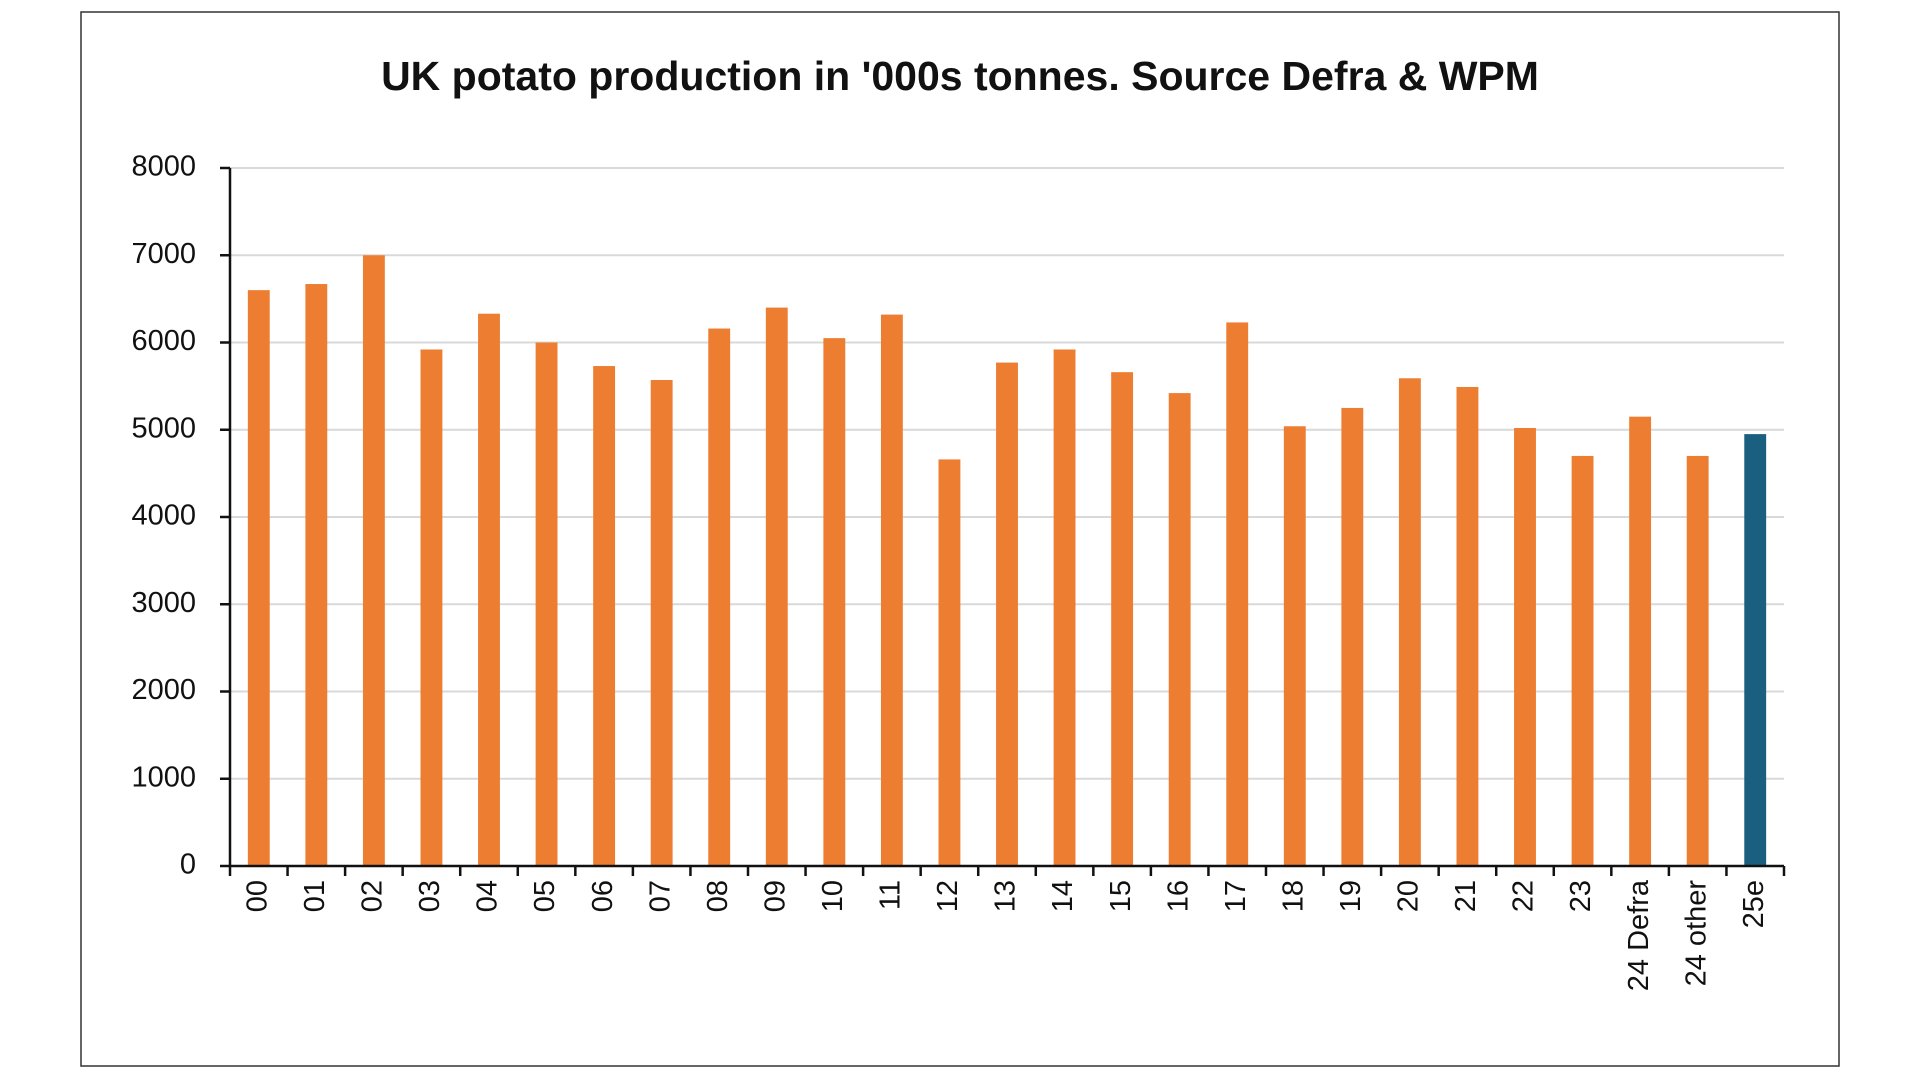 The width and height of the screenshot is (1920, 1080). What do you see at coordinates (1696, 933) in the screenshot?
I see `x-tick-label: 24 other` at bounding box center [1696, 933].